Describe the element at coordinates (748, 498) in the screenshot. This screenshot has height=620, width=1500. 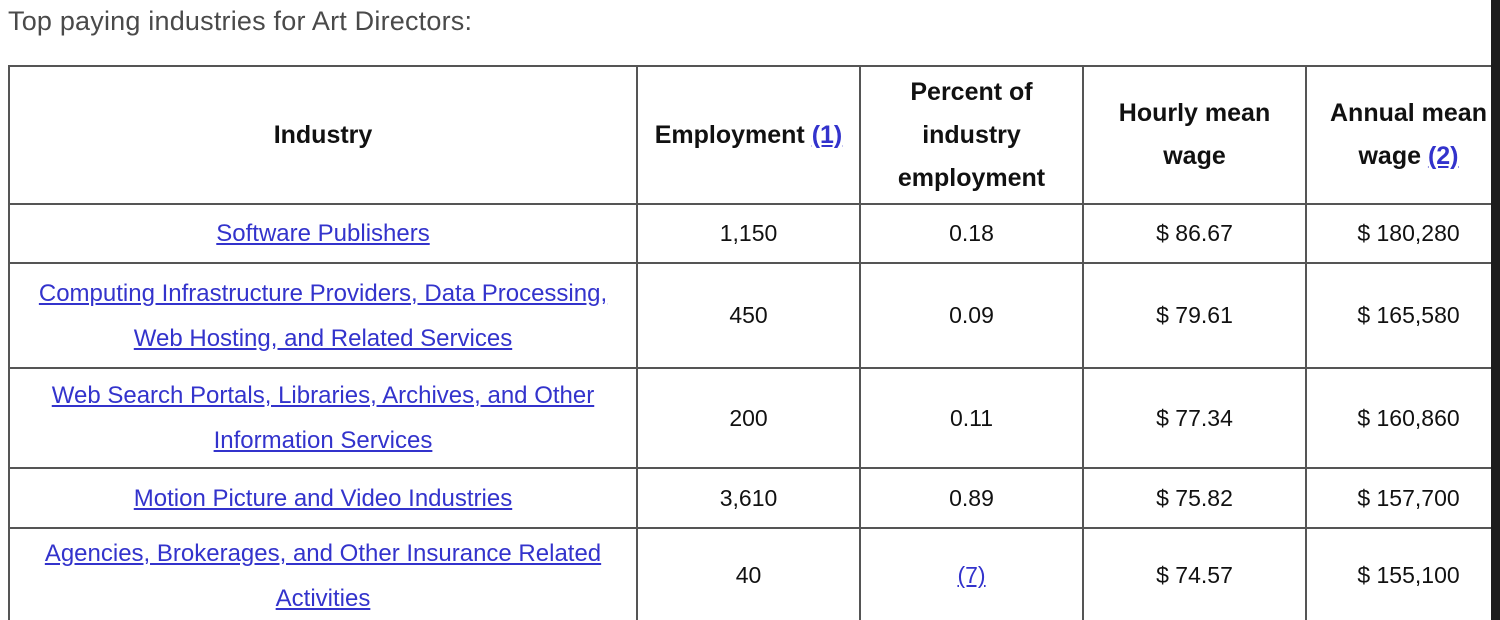
I see `employment-cell: 3,610` at that location.